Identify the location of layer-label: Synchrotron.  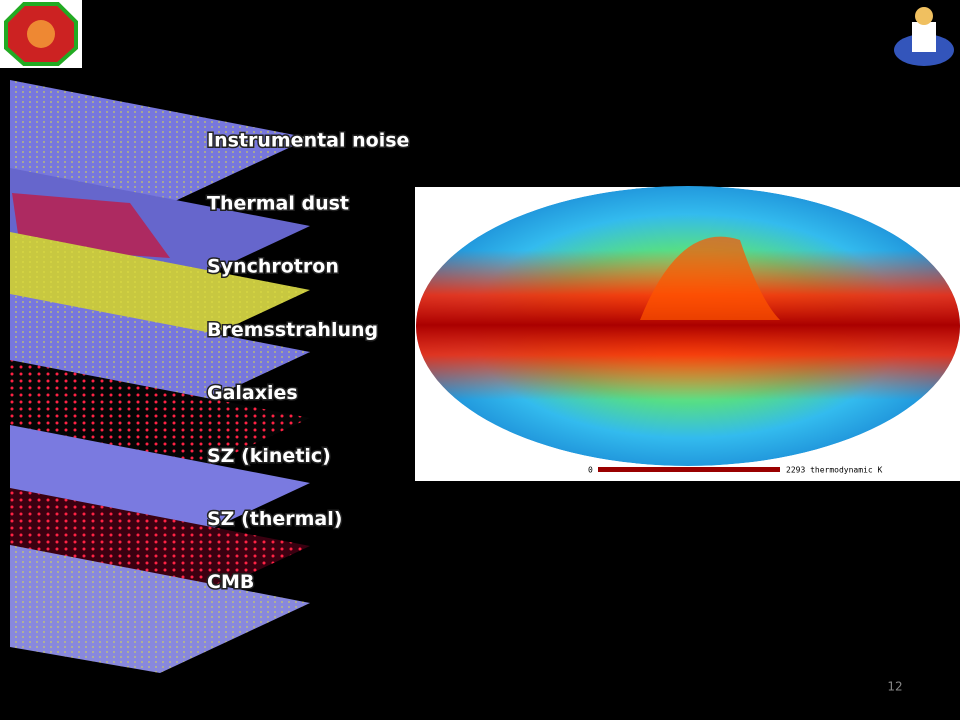
(273, 267).